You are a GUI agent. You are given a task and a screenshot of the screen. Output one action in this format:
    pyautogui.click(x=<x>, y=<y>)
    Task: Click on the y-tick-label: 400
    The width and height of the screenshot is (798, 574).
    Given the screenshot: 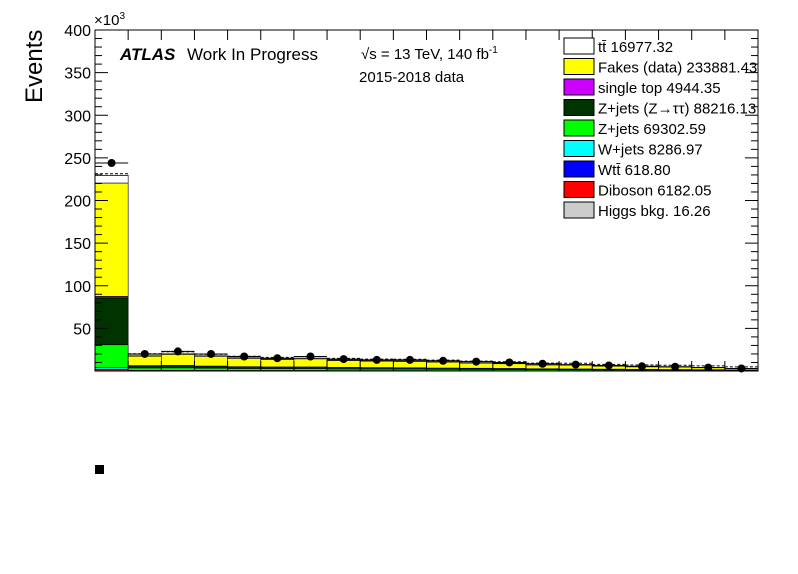 What is the action you would take?
    pyautogui.click(x=77, y=31)
    